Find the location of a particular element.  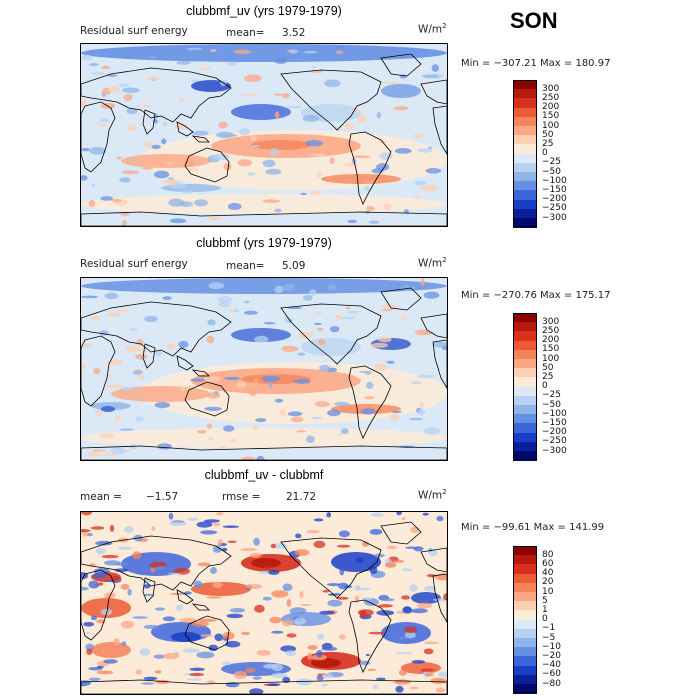

colorbar-tick-label: 250 is located at coordinates (551, 97).